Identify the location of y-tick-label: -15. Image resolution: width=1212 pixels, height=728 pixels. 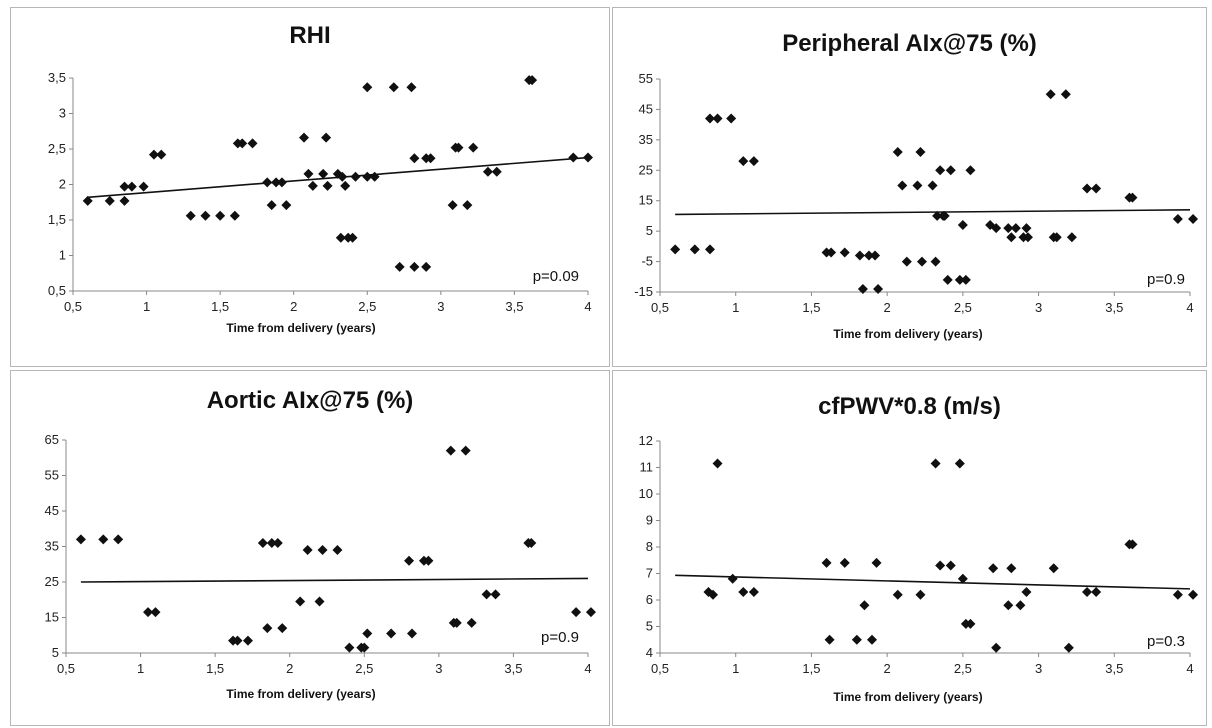
(643, 291).